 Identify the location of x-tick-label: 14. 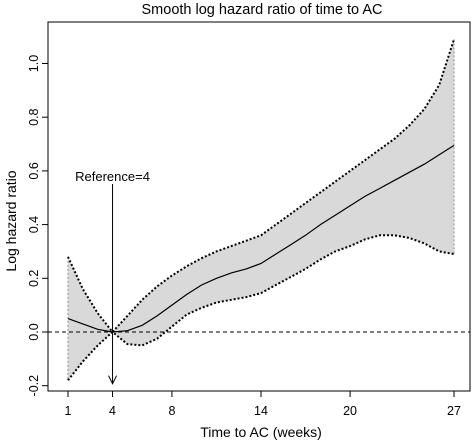
(261, 411).